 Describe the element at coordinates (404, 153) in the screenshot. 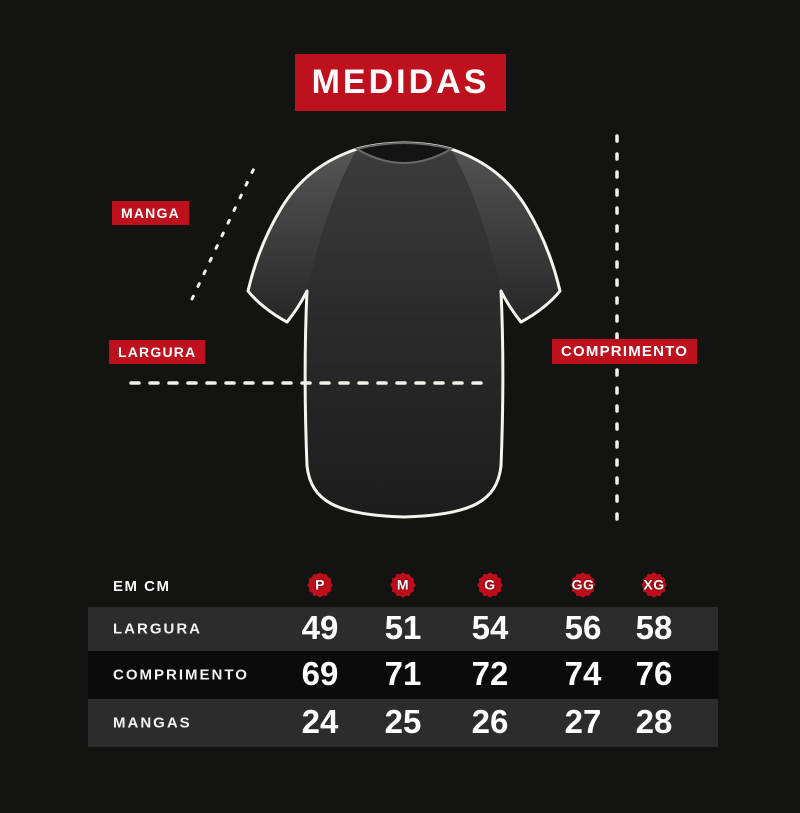

I see `tshirt-collar` at that location.